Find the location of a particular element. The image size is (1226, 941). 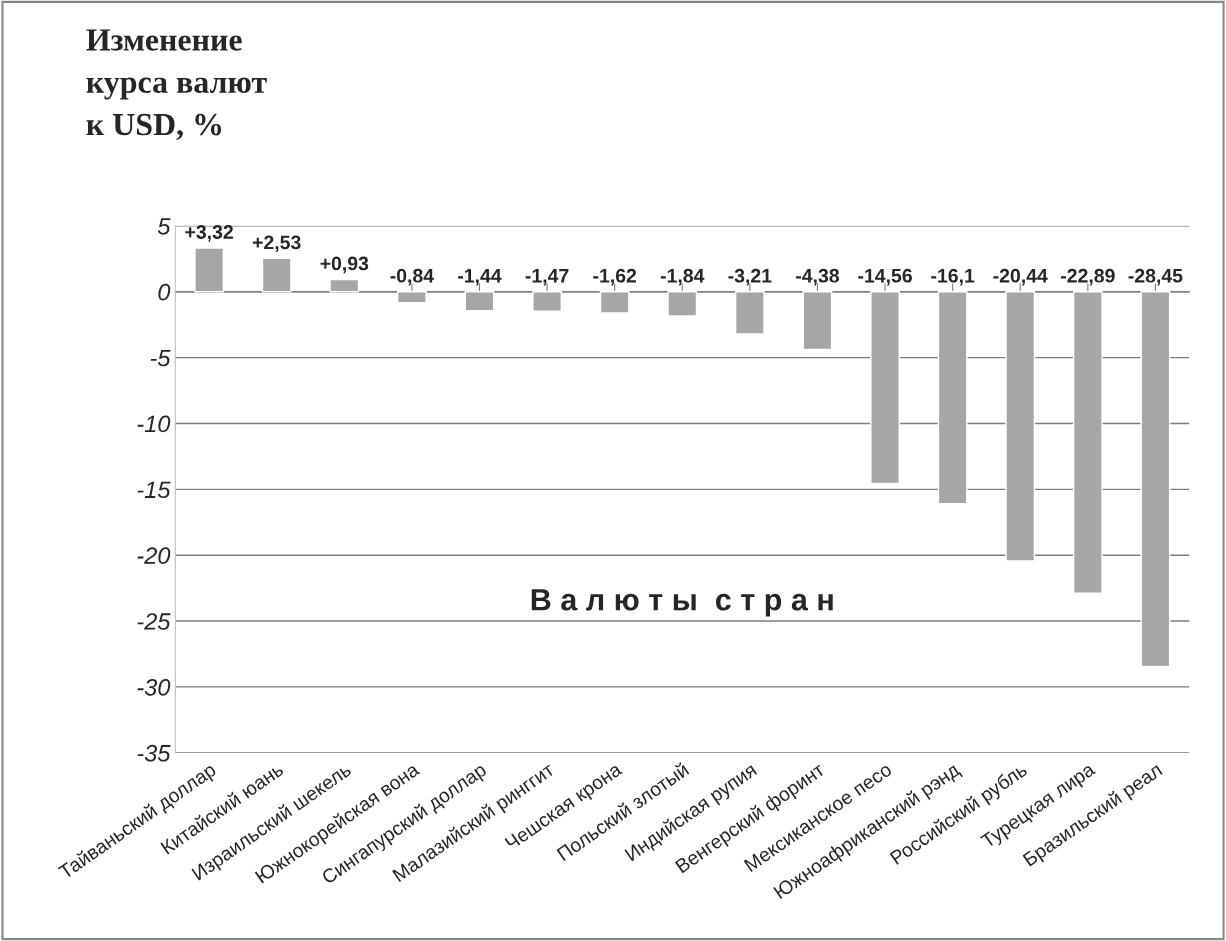

data-label: -22,89 is located at coordinates (1088, 277).